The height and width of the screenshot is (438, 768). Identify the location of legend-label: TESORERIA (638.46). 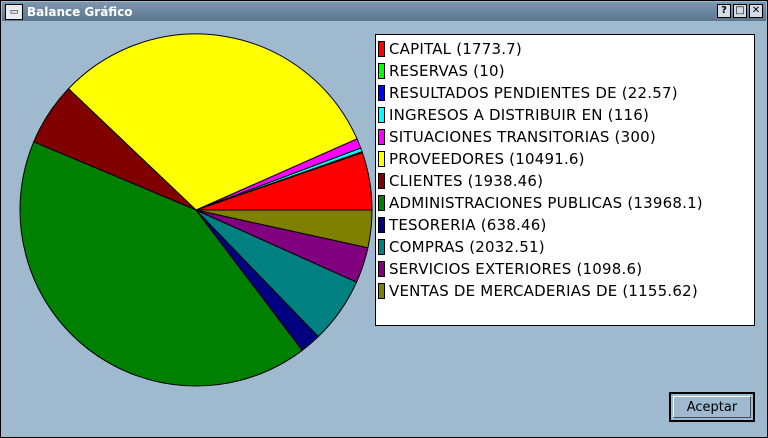
(468, 225).